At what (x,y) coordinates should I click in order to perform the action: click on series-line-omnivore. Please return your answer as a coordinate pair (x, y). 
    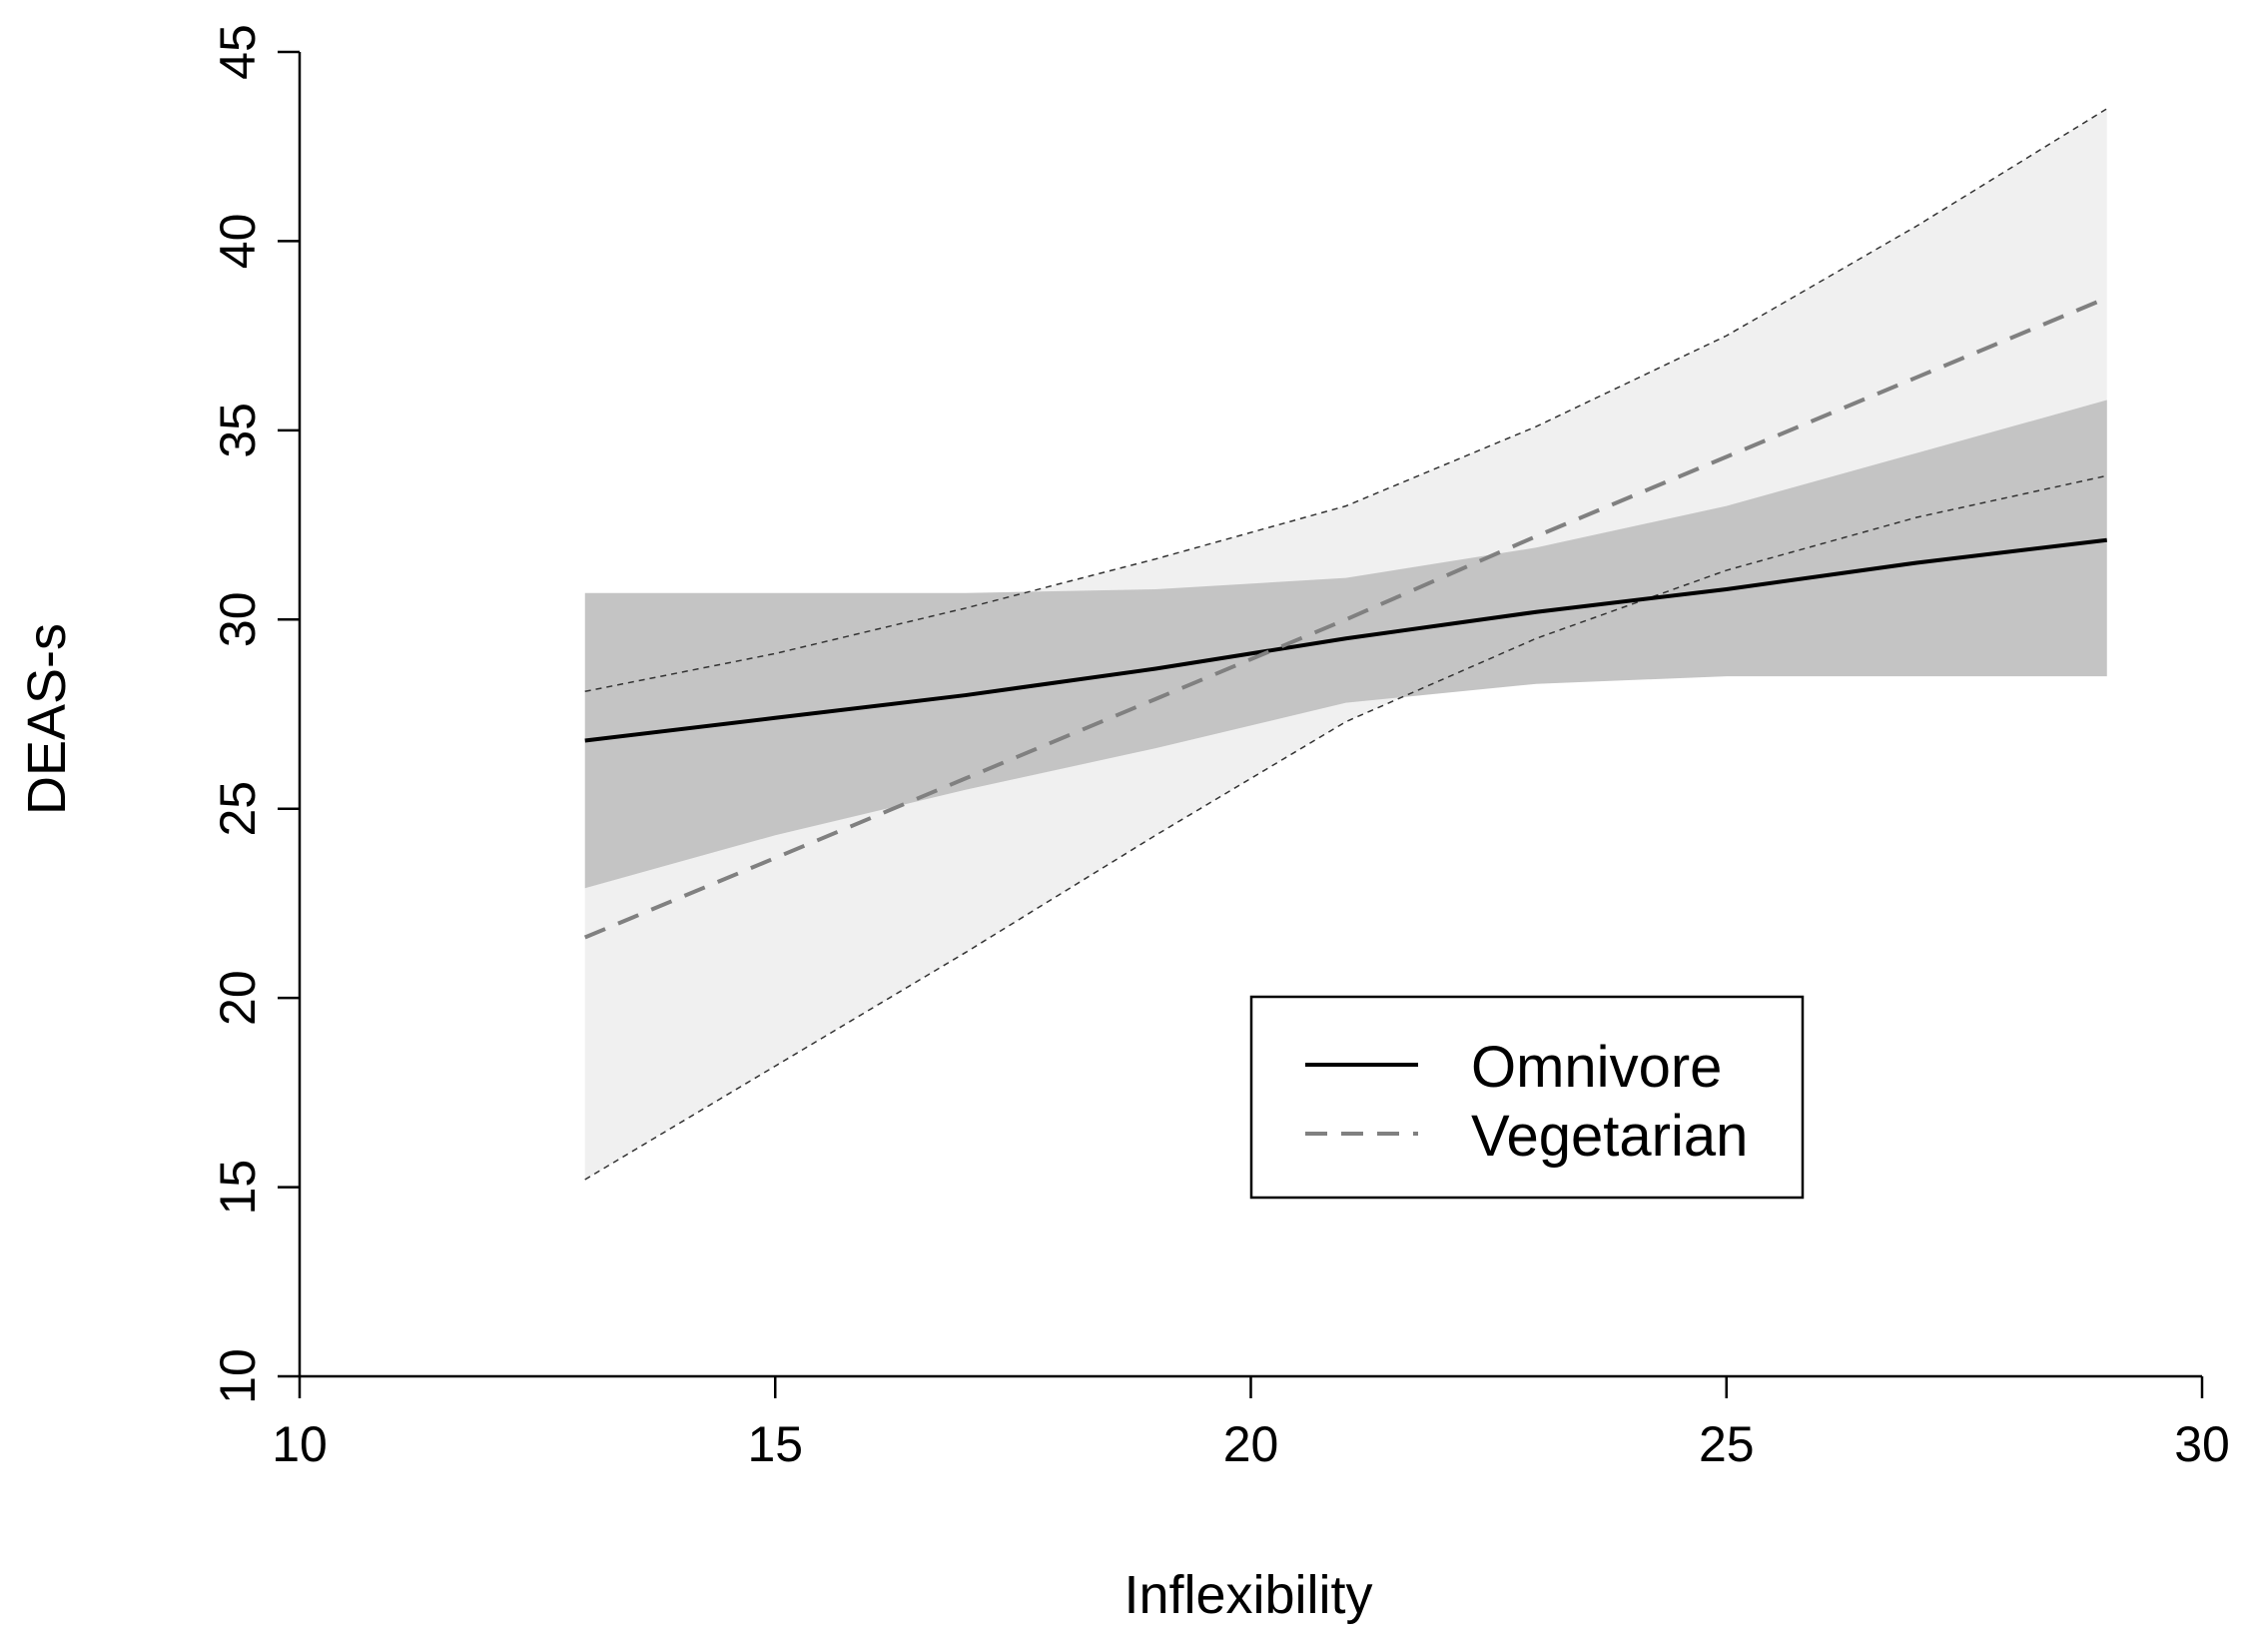
    Looking at the image, I should click on (1346, 640).